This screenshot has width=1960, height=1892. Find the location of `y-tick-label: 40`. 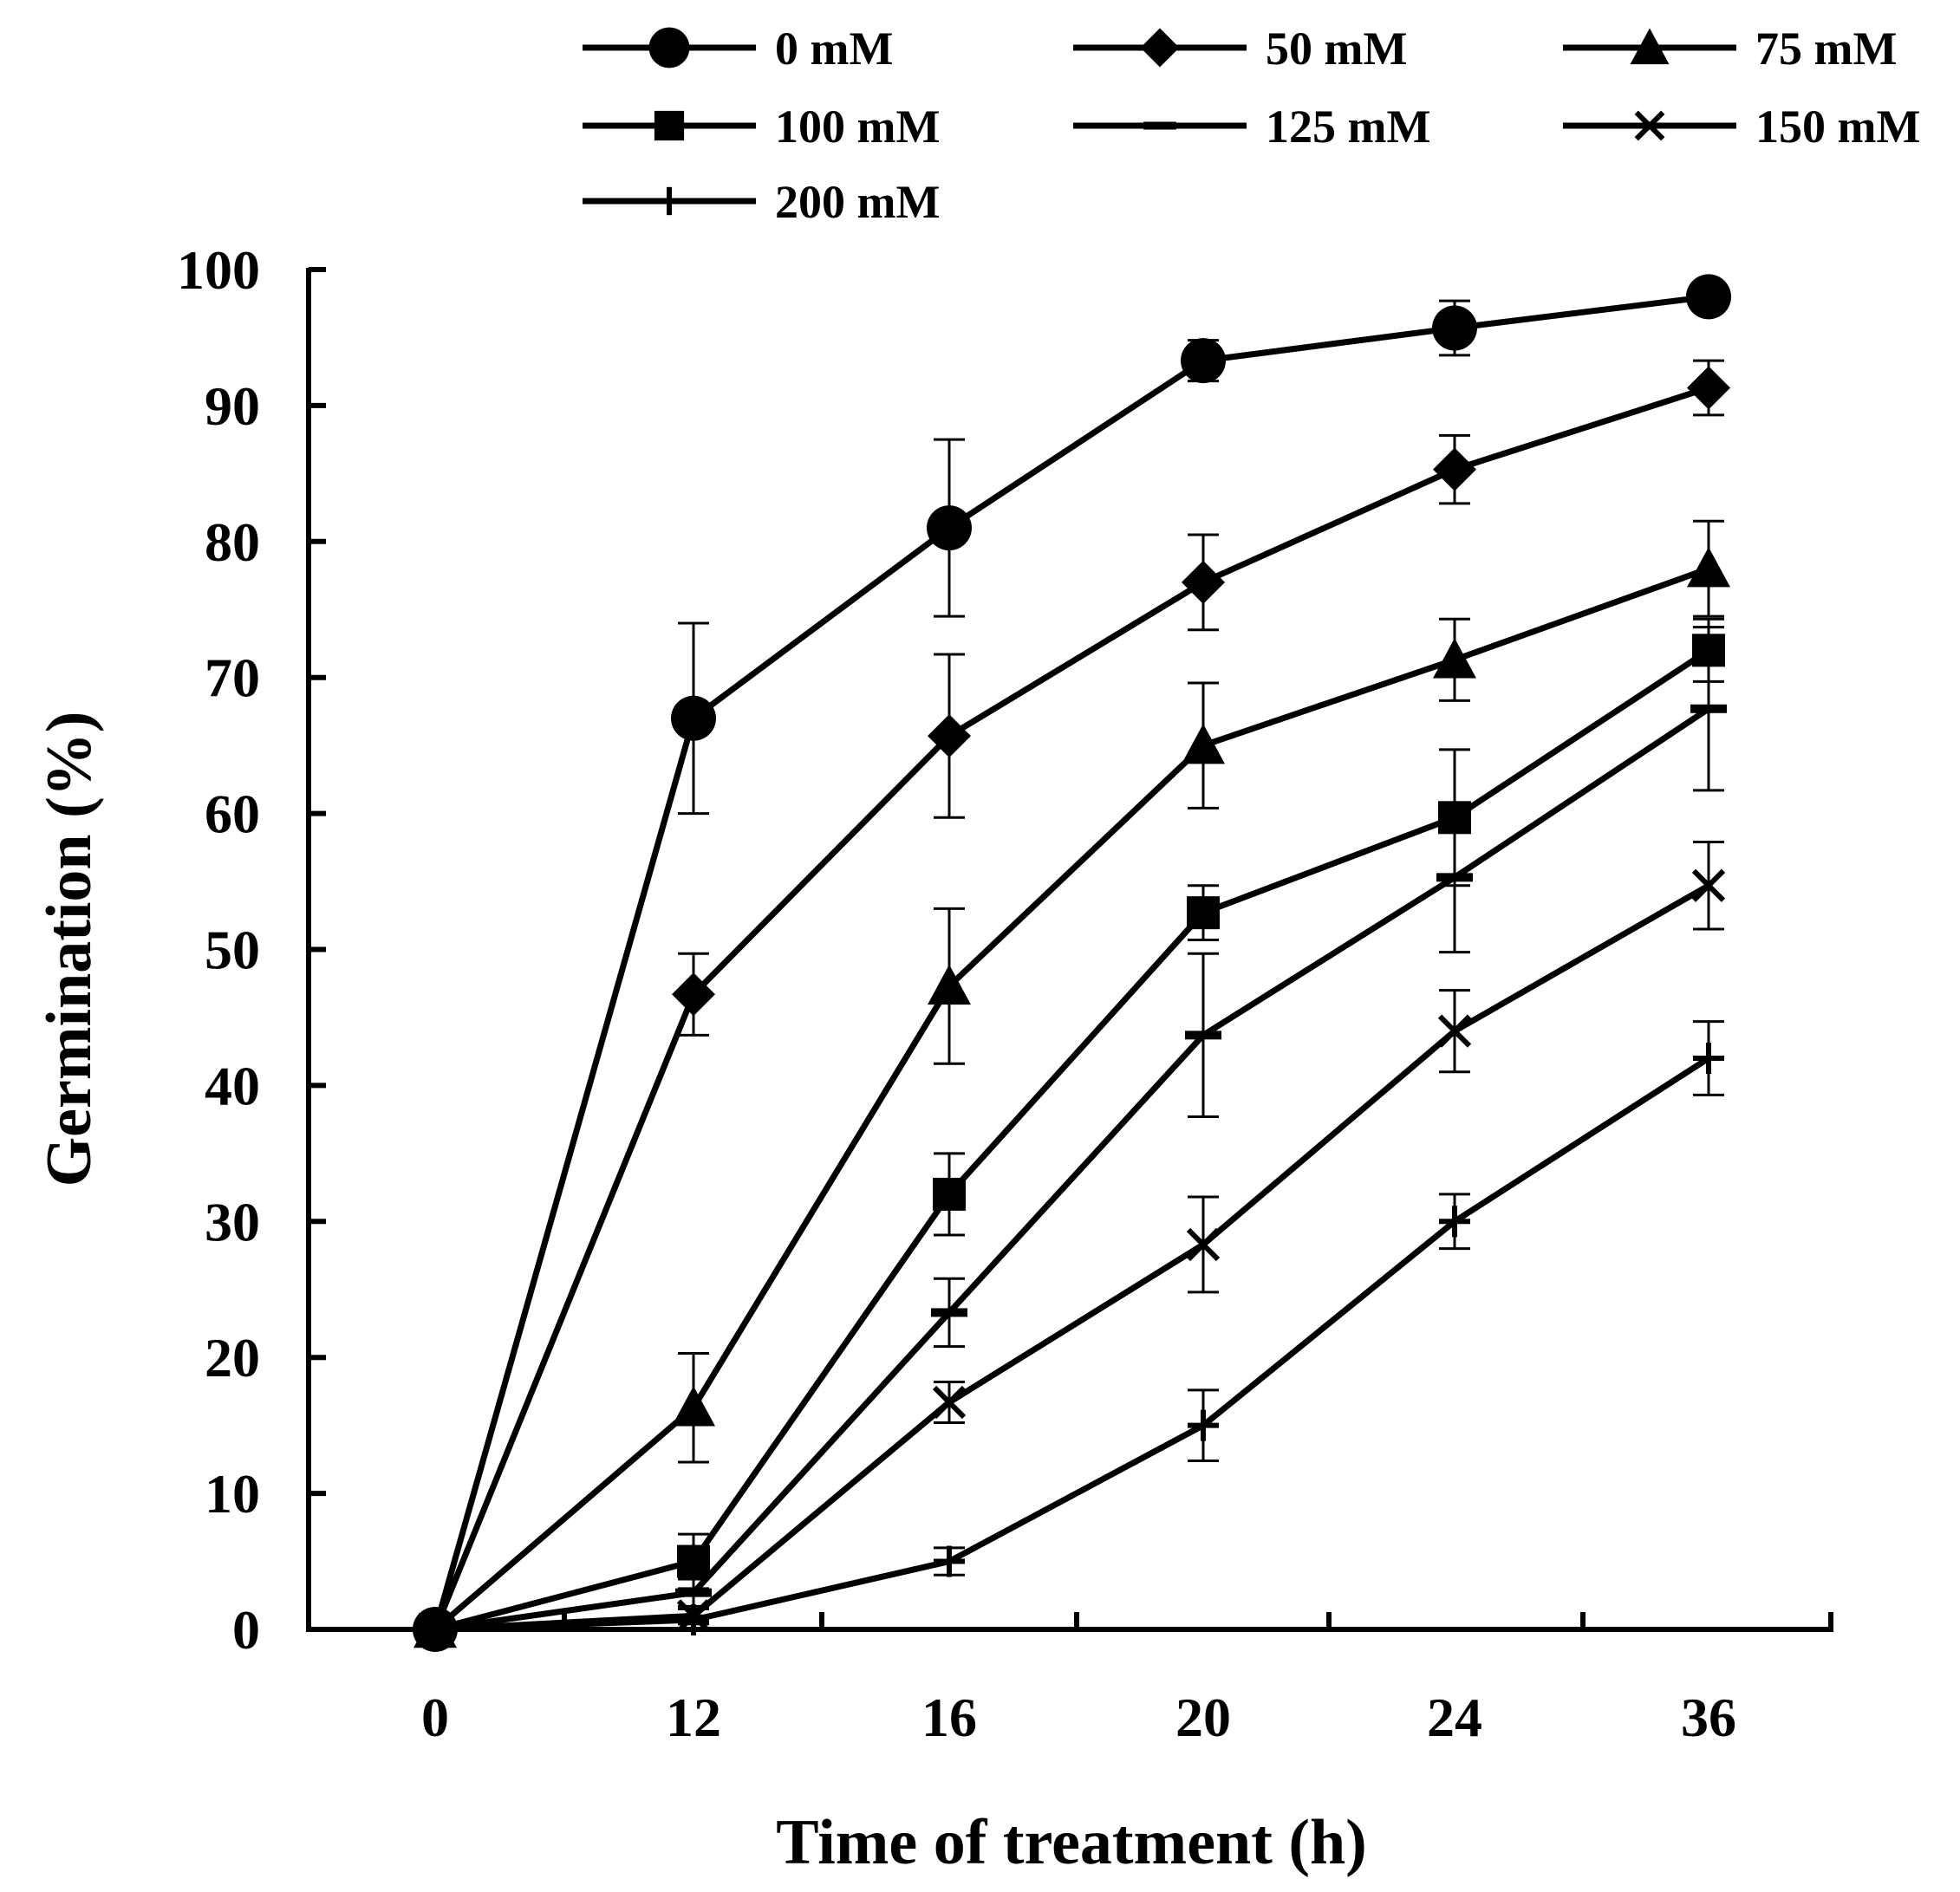

y-tick-label: 40 is located at coordinates (232, 1085).